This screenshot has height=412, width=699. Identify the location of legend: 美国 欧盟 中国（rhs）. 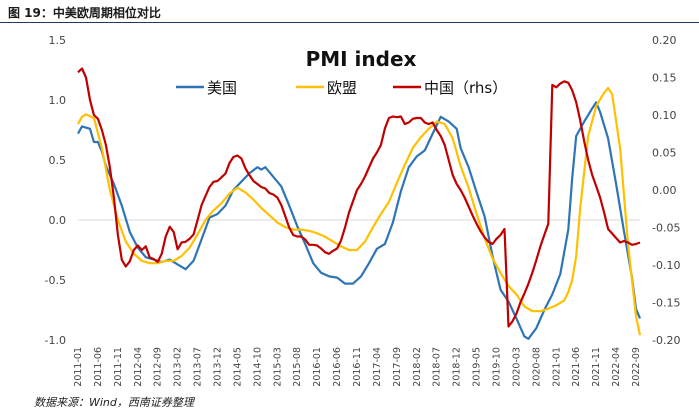
(341, 88).